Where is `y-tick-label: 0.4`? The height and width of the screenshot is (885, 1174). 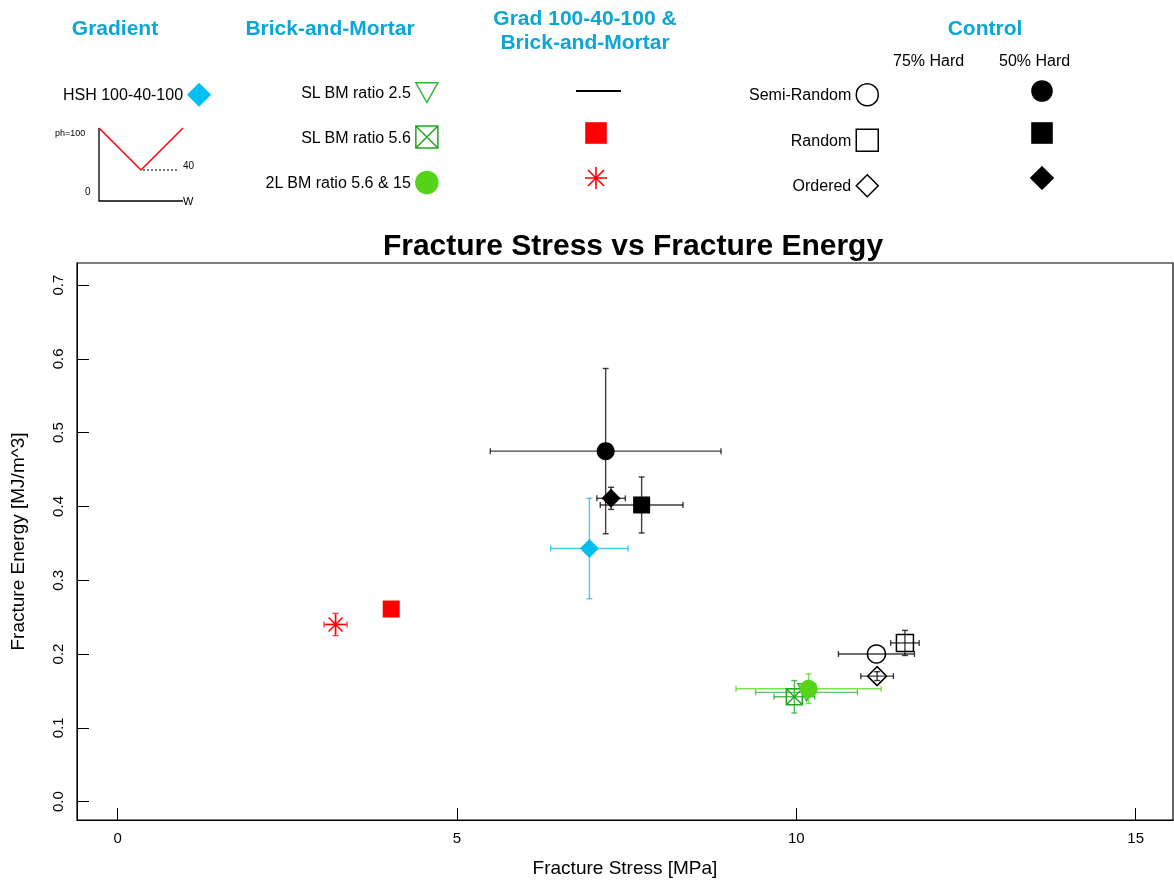 y-tick-label: 0.4 is located at coordinates (57, 506).